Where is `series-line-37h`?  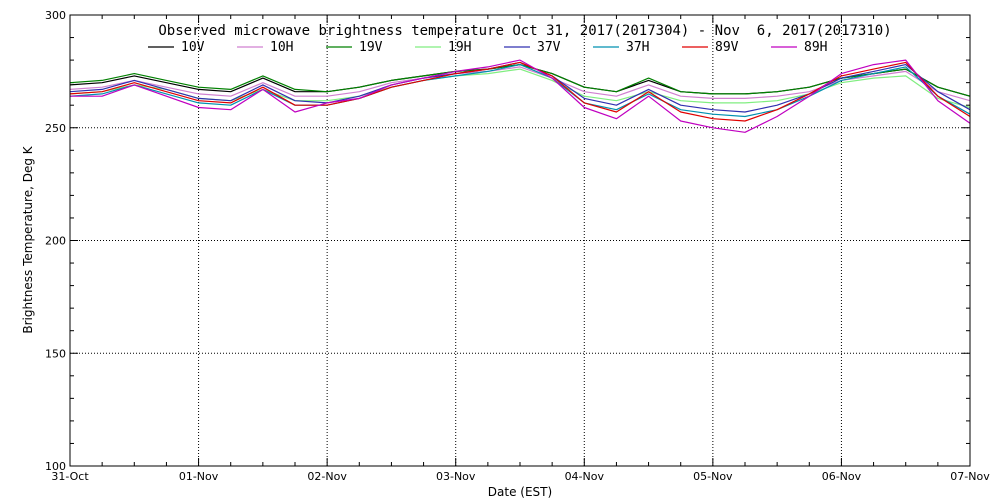 series-line-37h is located at coordinates (520, 90).